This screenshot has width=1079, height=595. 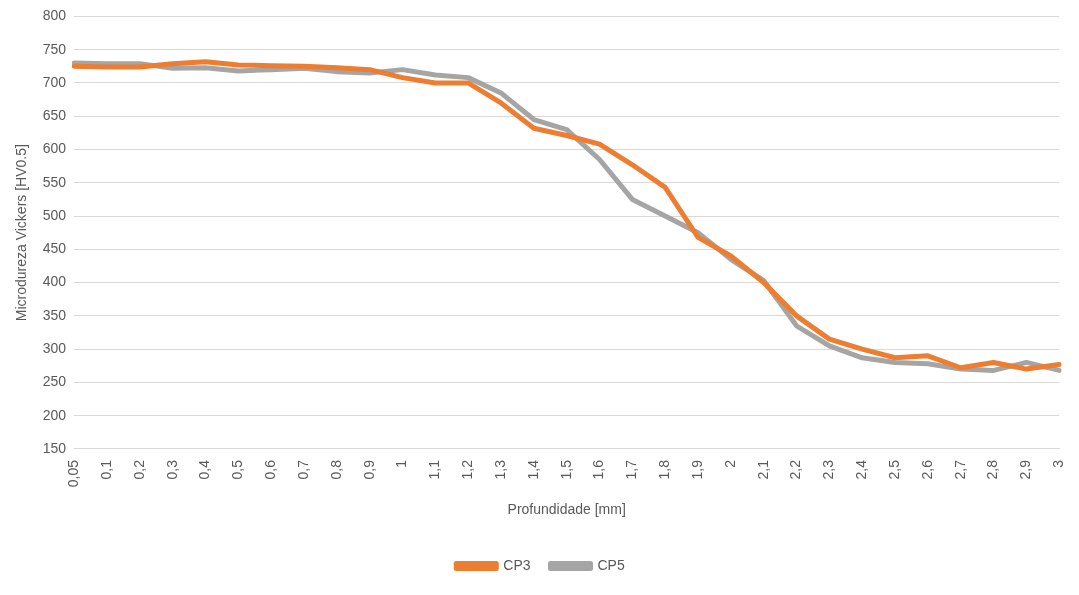 What do you see at coordinates (54, 81) in the screenshot?
I see `y-tick-label: 700` at bounding box center [54, 81].